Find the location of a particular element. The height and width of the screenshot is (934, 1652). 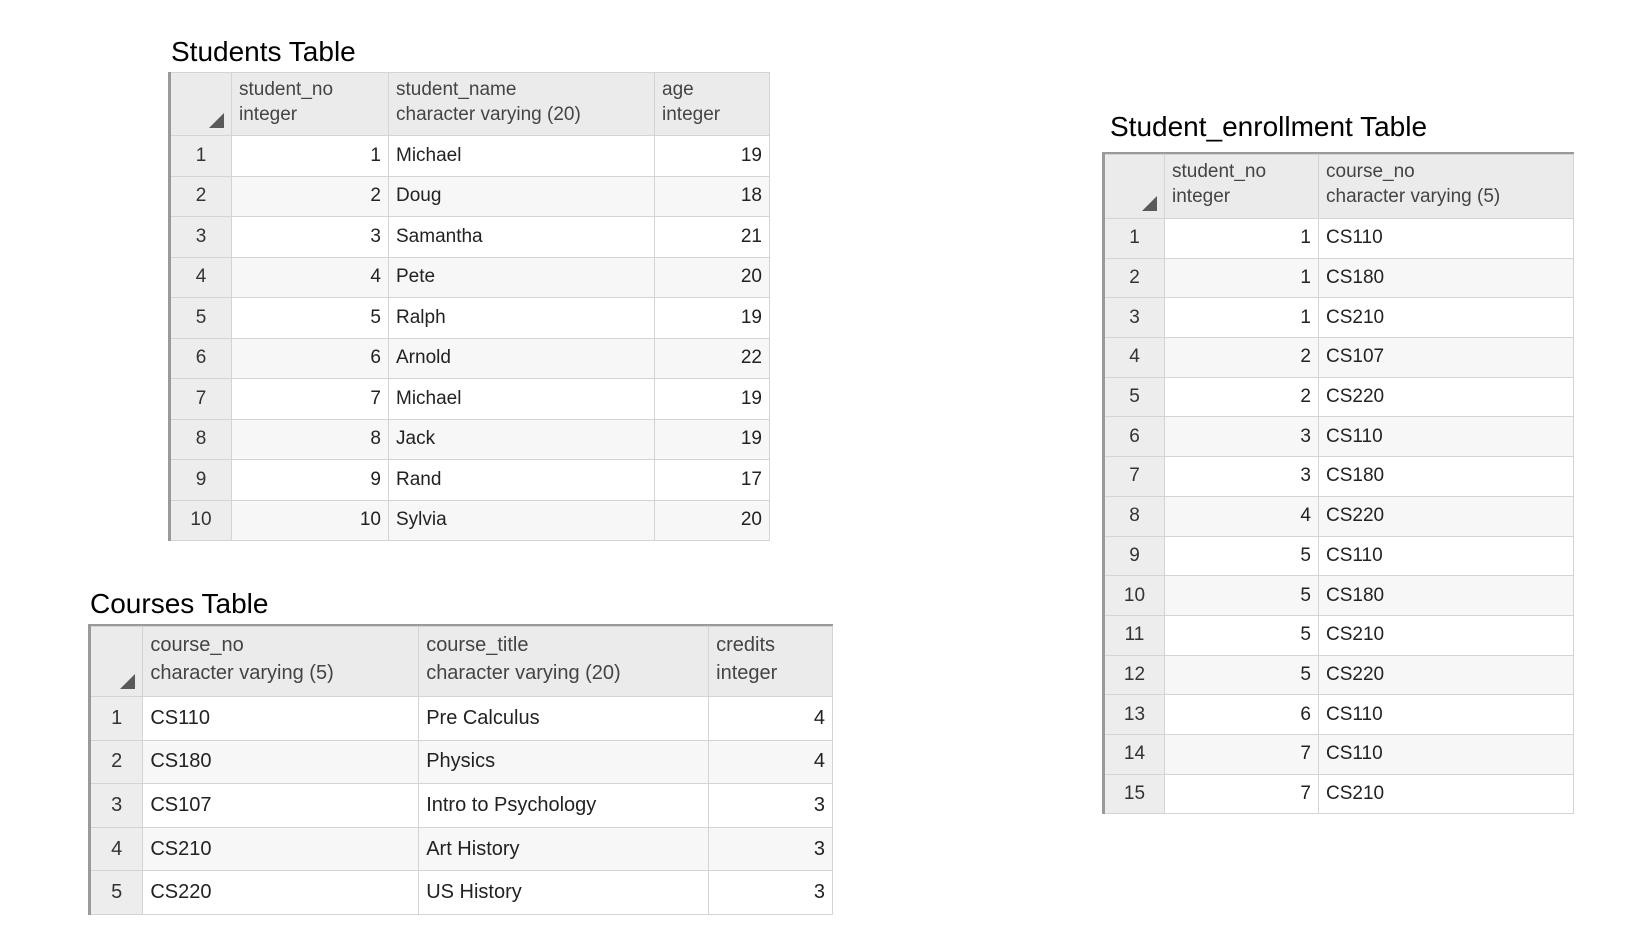

cell-age: 17 is located at coordinates (712, 480).